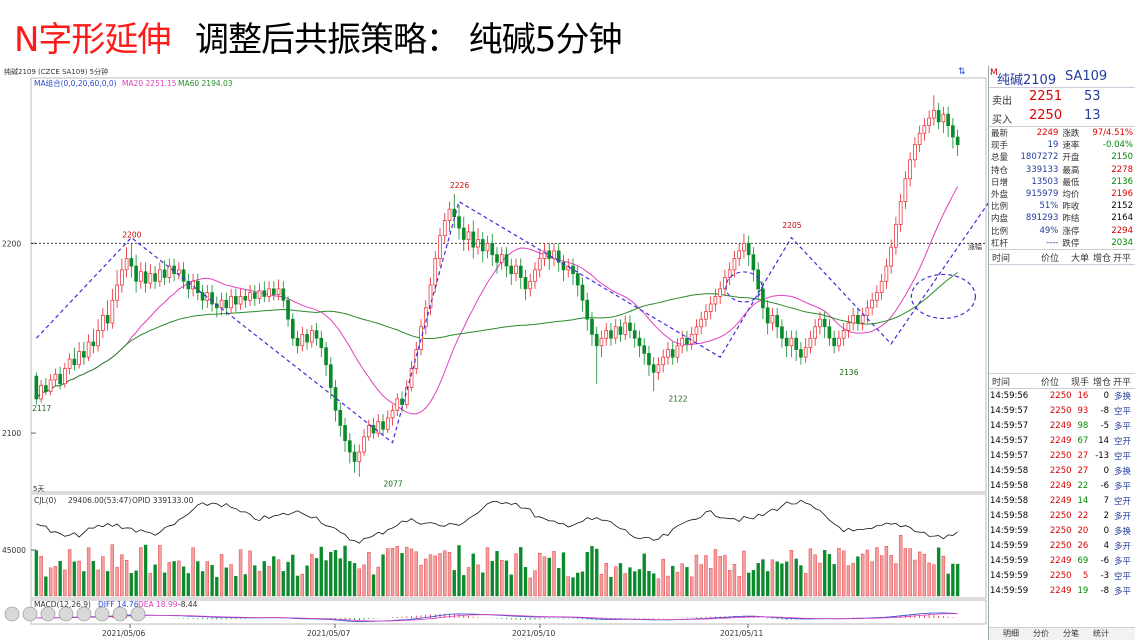  Describe the element at coordinates (1062, 441) in the screenshot. I see `trade-row: 14:59:57 2249 67 14 空开` at that location.